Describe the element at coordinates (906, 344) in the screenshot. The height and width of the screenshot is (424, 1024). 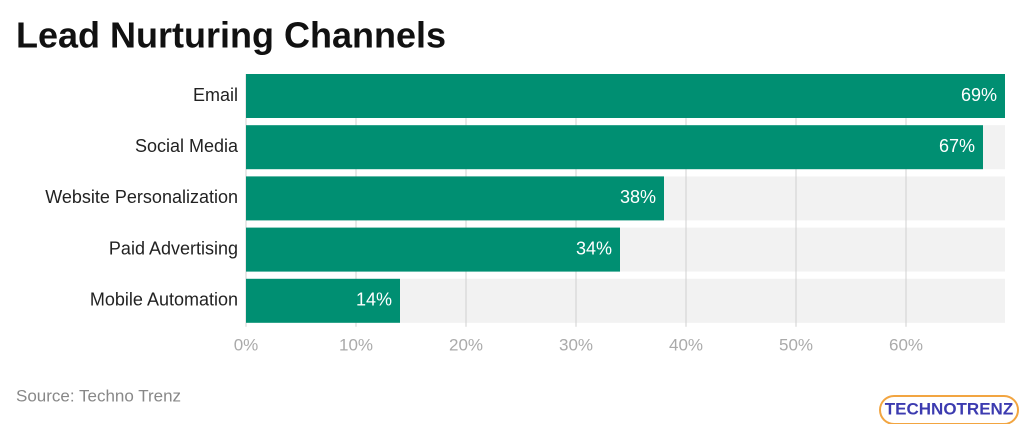
I see `x-tick-label: 60%` at that location.